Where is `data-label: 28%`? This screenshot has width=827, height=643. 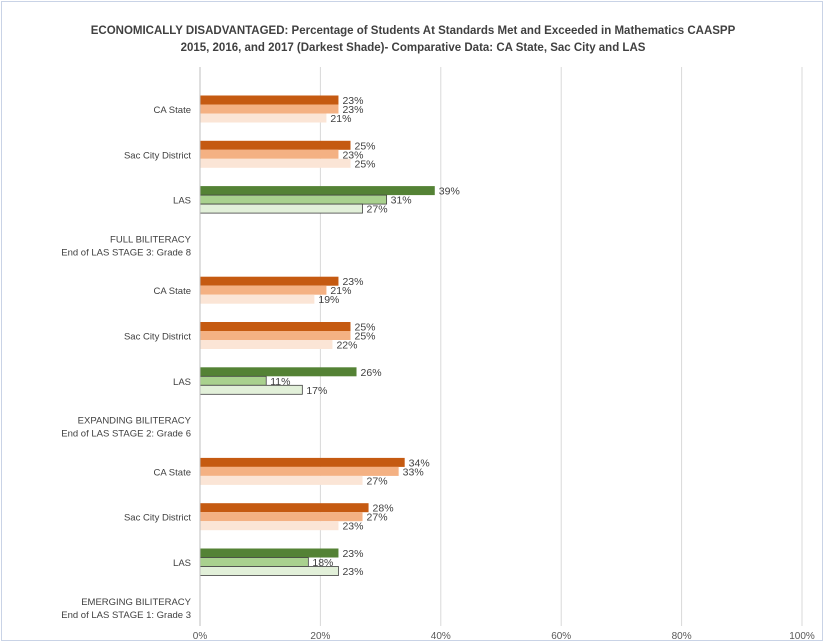 data-label: 28% is located at coordinates (383, 509).